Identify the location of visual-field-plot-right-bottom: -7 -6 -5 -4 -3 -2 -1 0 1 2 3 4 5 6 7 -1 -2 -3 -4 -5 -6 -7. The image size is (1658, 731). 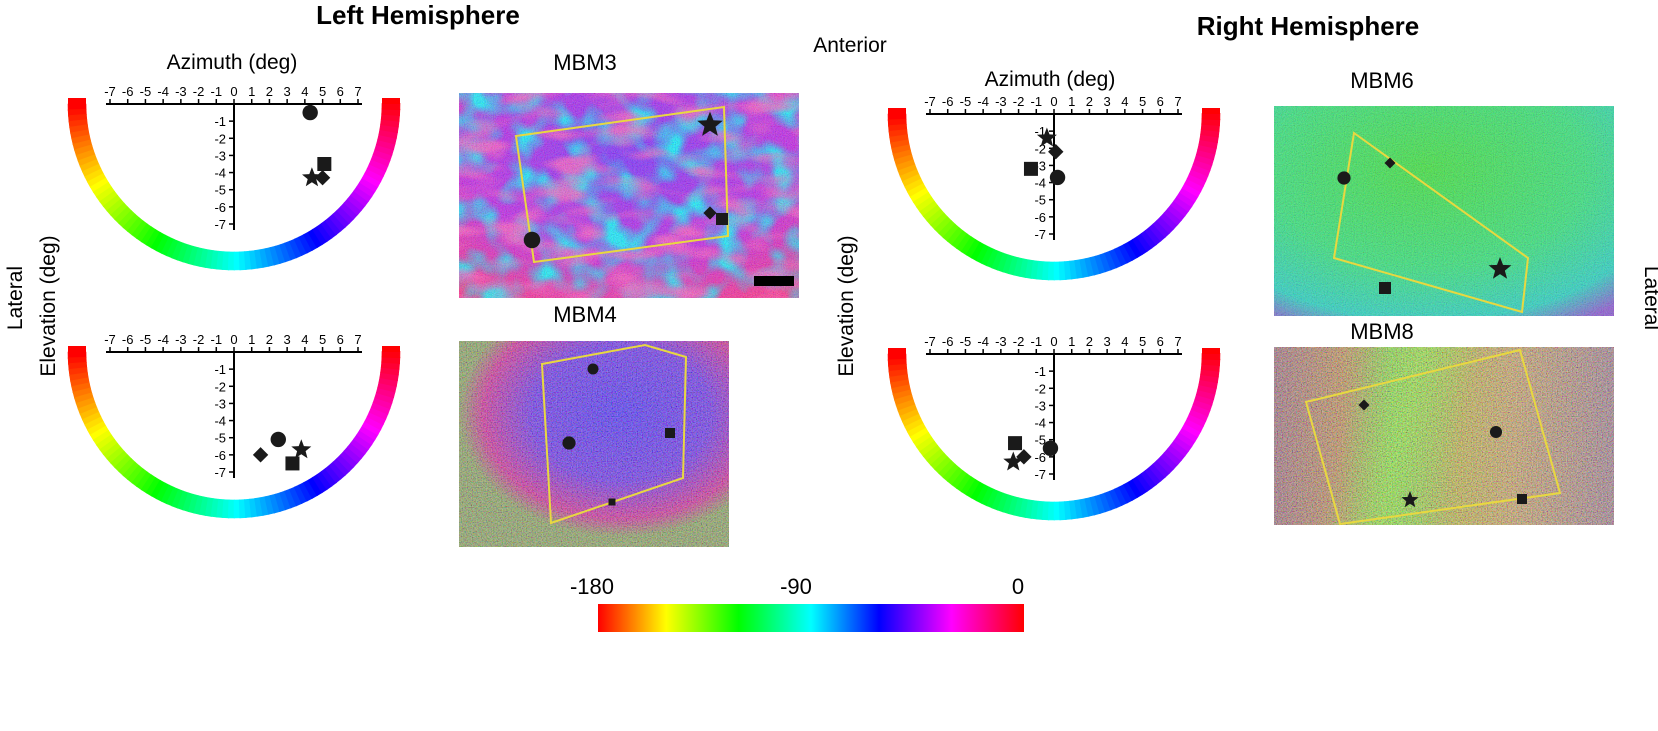
(1054, 427).